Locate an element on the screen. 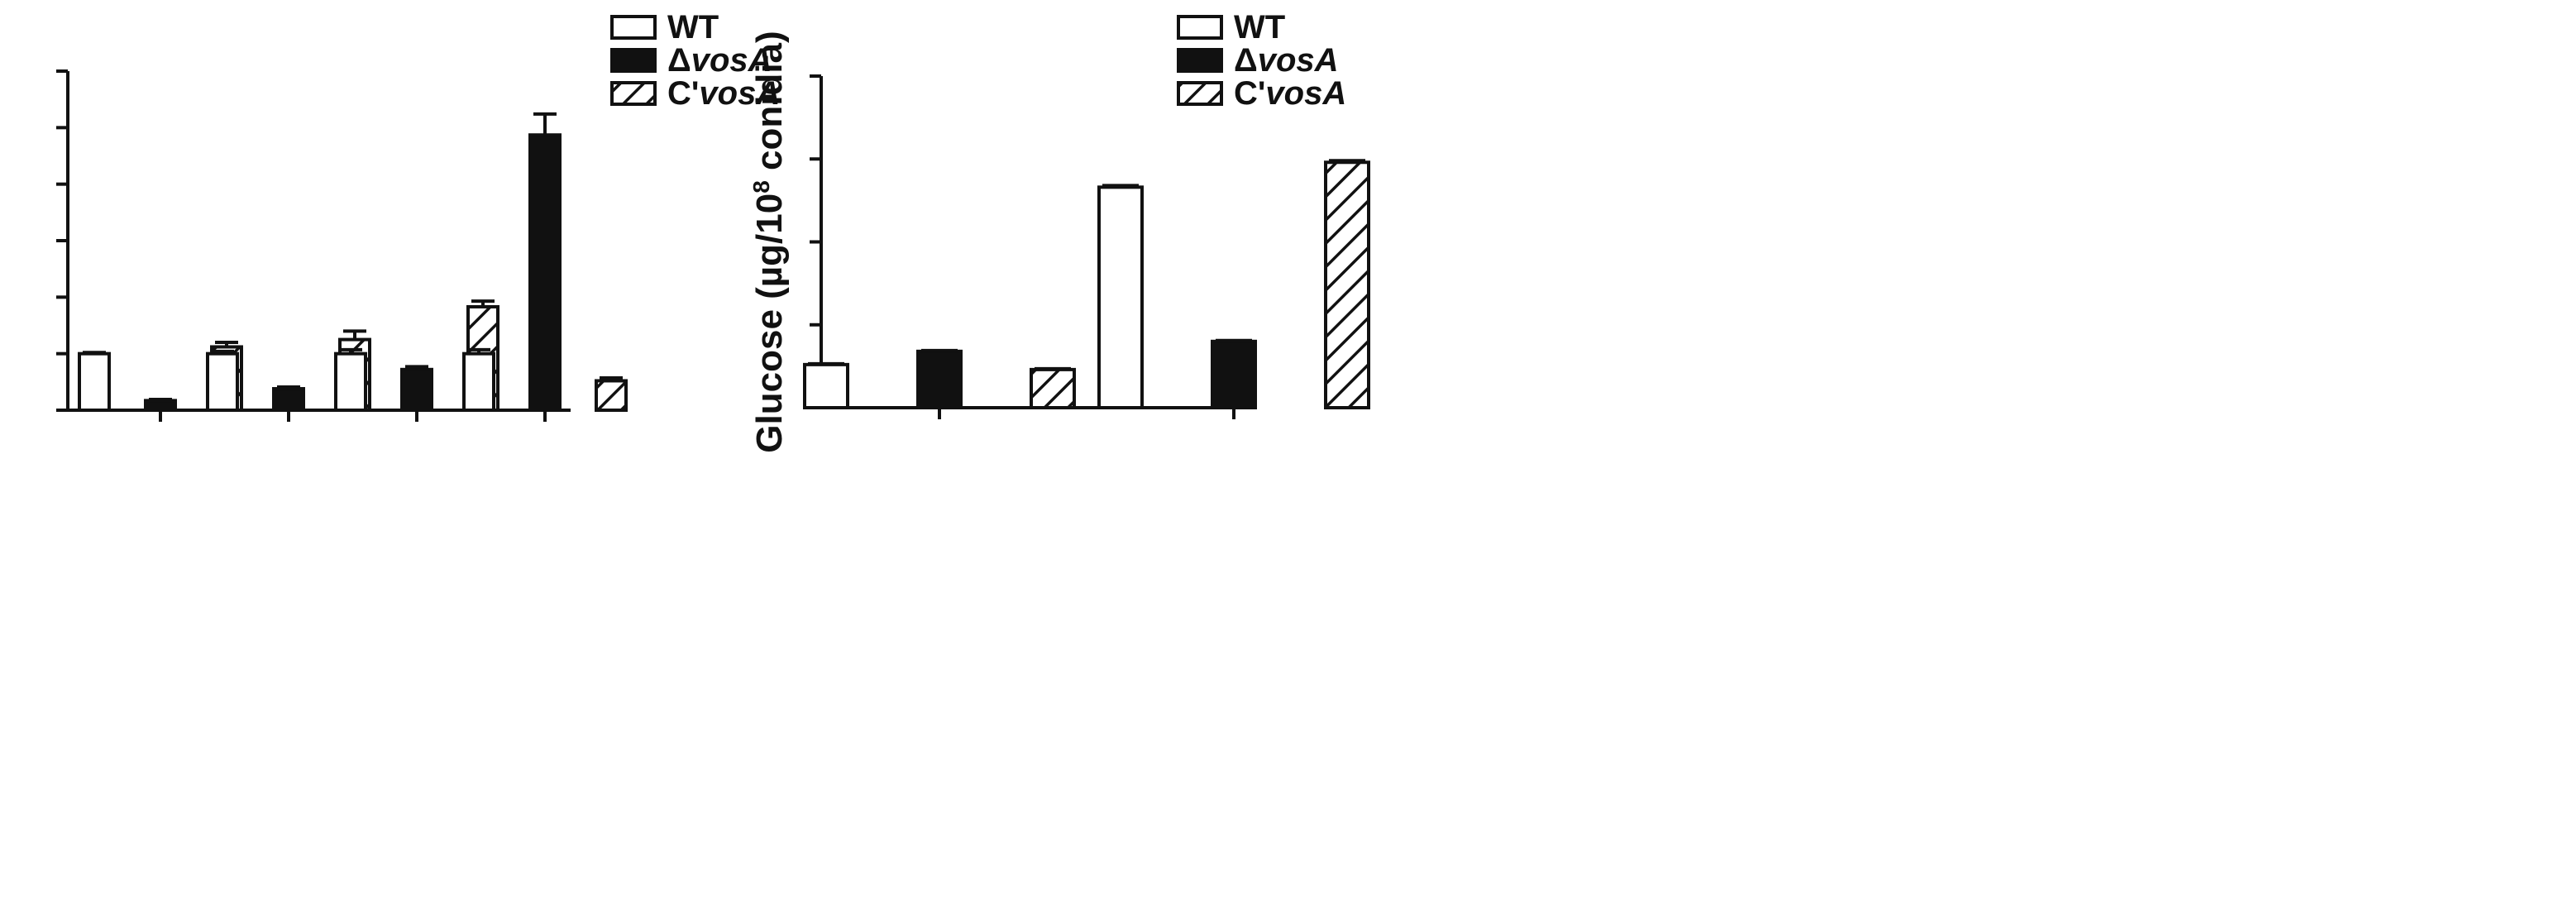 This screenshot has width=2576, height=913. y-axis-label: Glucose (µg/108 conidia) is located at coordinates (769, 241).